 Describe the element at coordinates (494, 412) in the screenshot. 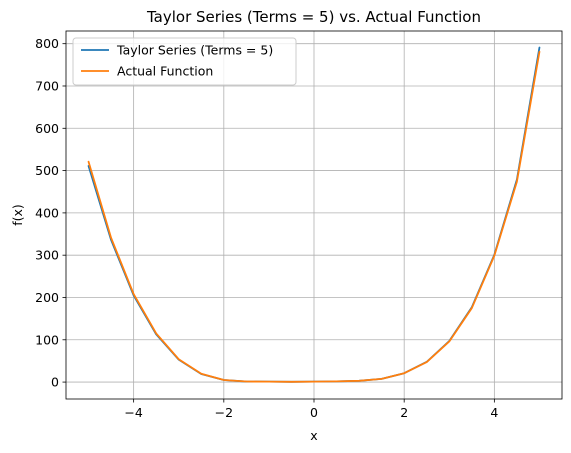

I see `x-tick-label: 4` at that location.